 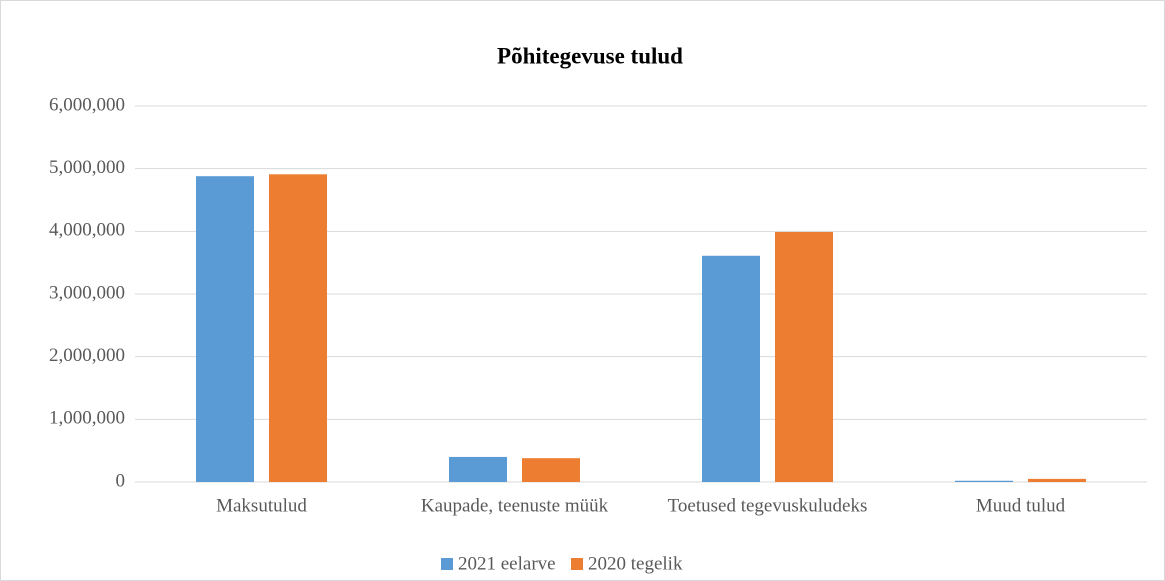 I want to click on x-tick-label: Muud tulud, so click(x=1021, y=505).